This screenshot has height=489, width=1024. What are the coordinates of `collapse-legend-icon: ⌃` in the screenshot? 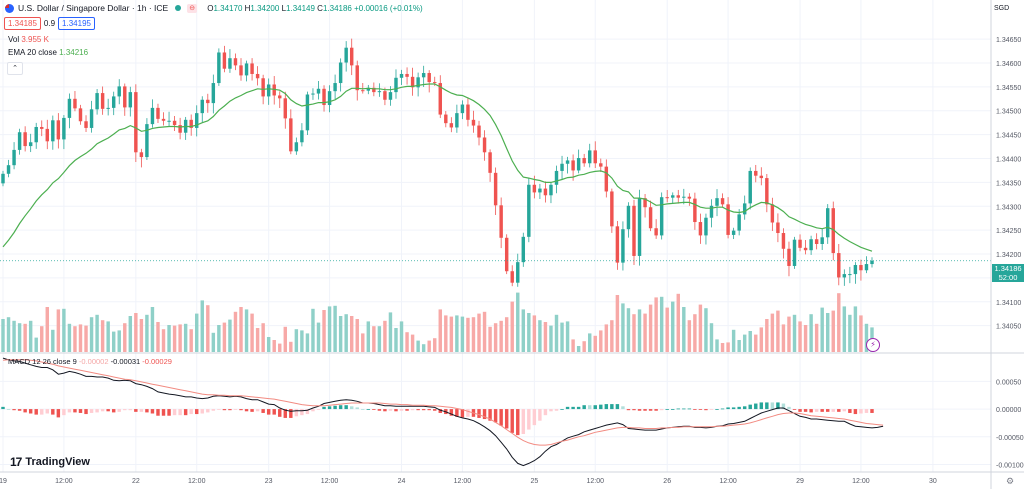 It's located at (15, 68).